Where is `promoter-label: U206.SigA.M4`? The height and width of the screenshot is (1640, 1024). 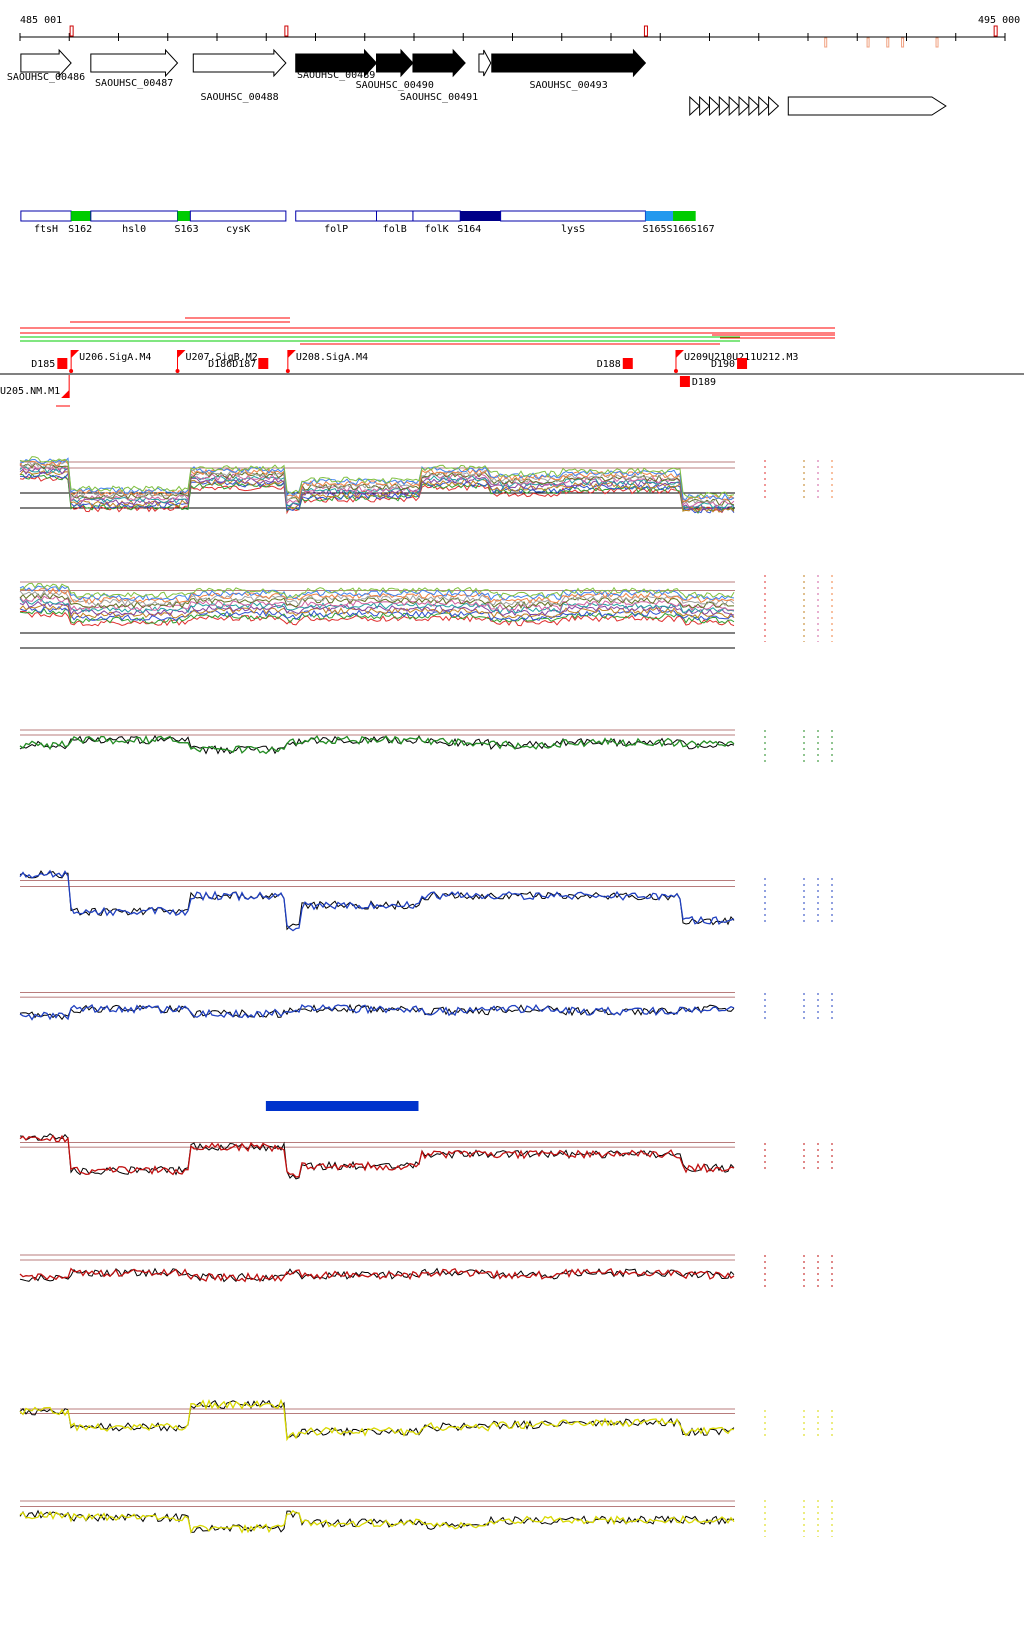 promoter-label: U206.SigA.M4 is located at coordinates (115, 357).